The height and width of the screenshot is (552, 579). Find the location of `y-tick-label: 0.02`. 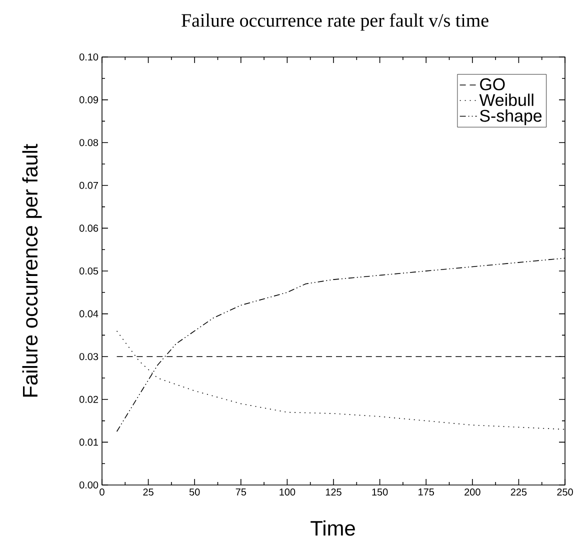

y-tick-label: 0.02 is located at coordinates (88, 399).